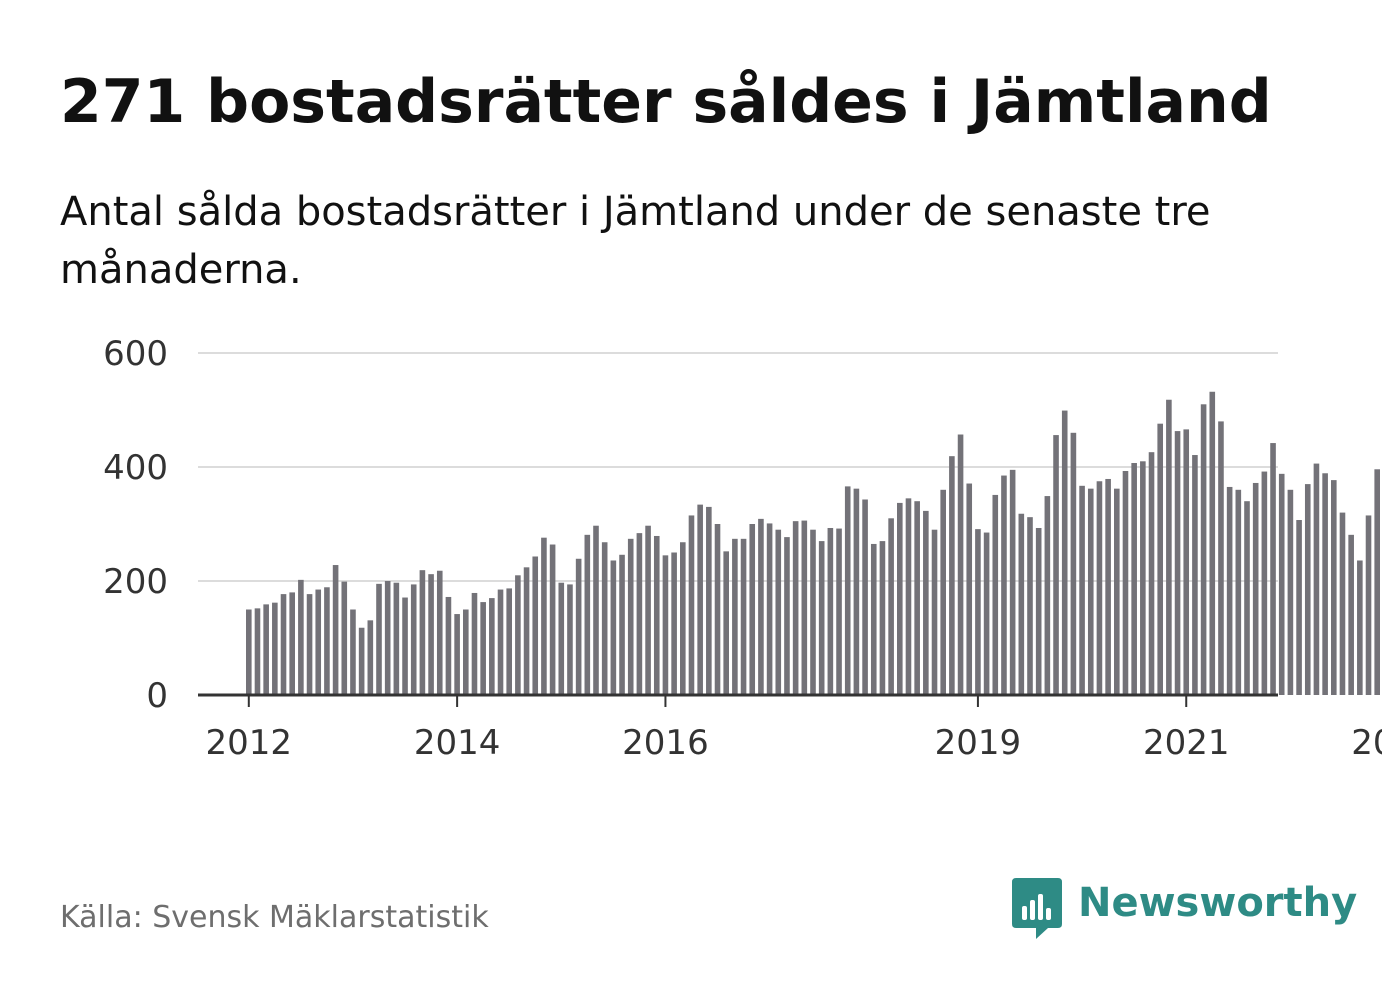  I want to click on y-tick-label: 400, so click(135, 468).